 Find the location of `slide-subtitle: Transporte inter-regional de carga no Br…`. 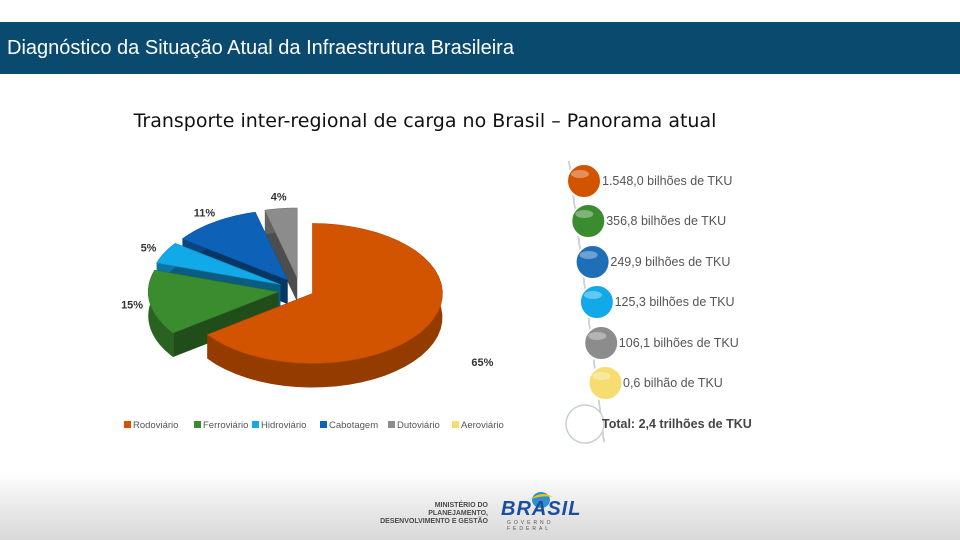

slide-subtitle: Transporte inter-regional de carga no Br… is located at coordinates (425, 121).